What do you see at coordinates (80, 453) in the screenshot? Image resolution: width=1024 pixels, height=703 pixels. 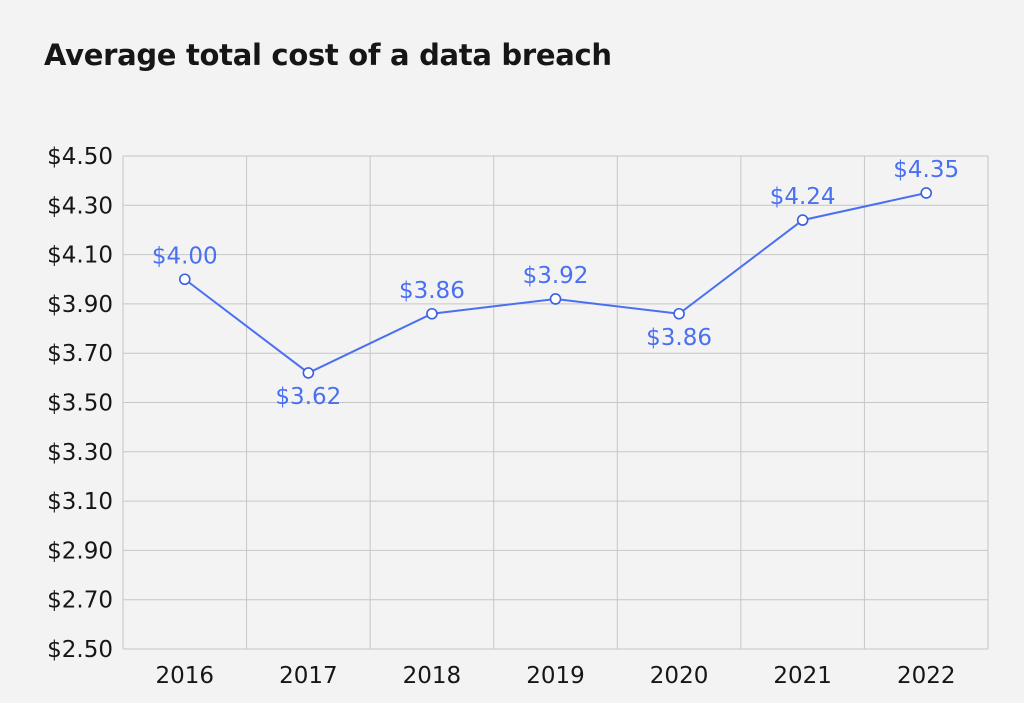 I see `y-tick-label: $3.30` at bounding box center [80, 453].